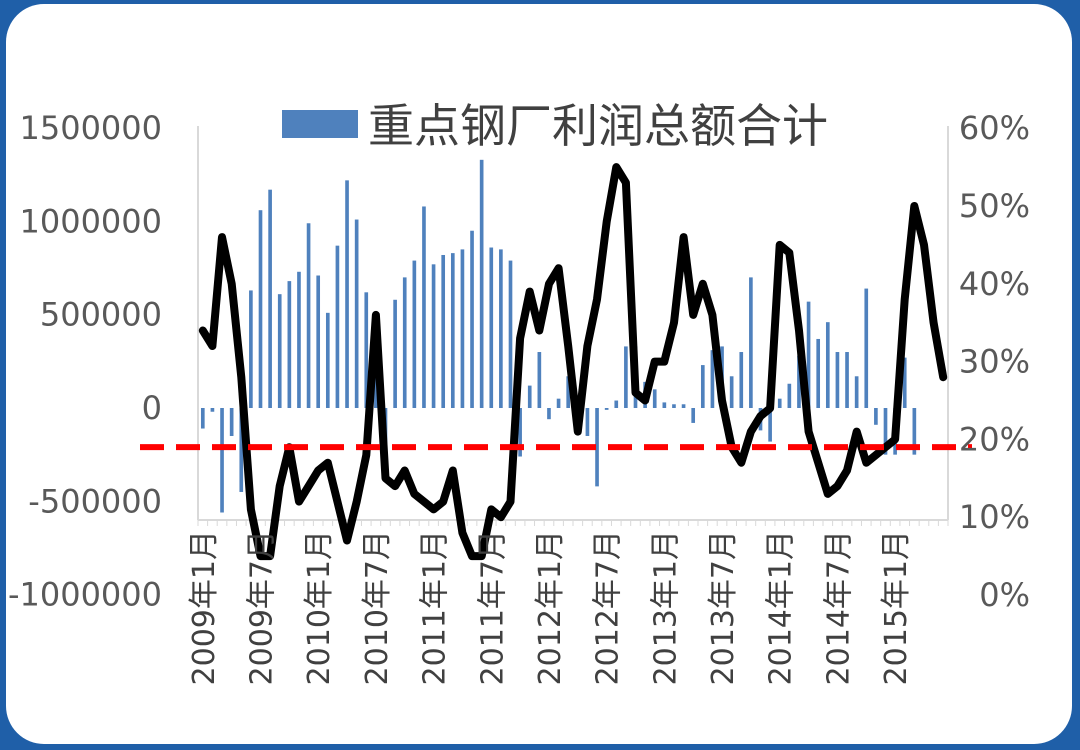 This screenshot has height=750, width=1080. Describe the element at coordinates (90, 221) in the screenshot. I see `left-tick-label: 1000000` at that location.